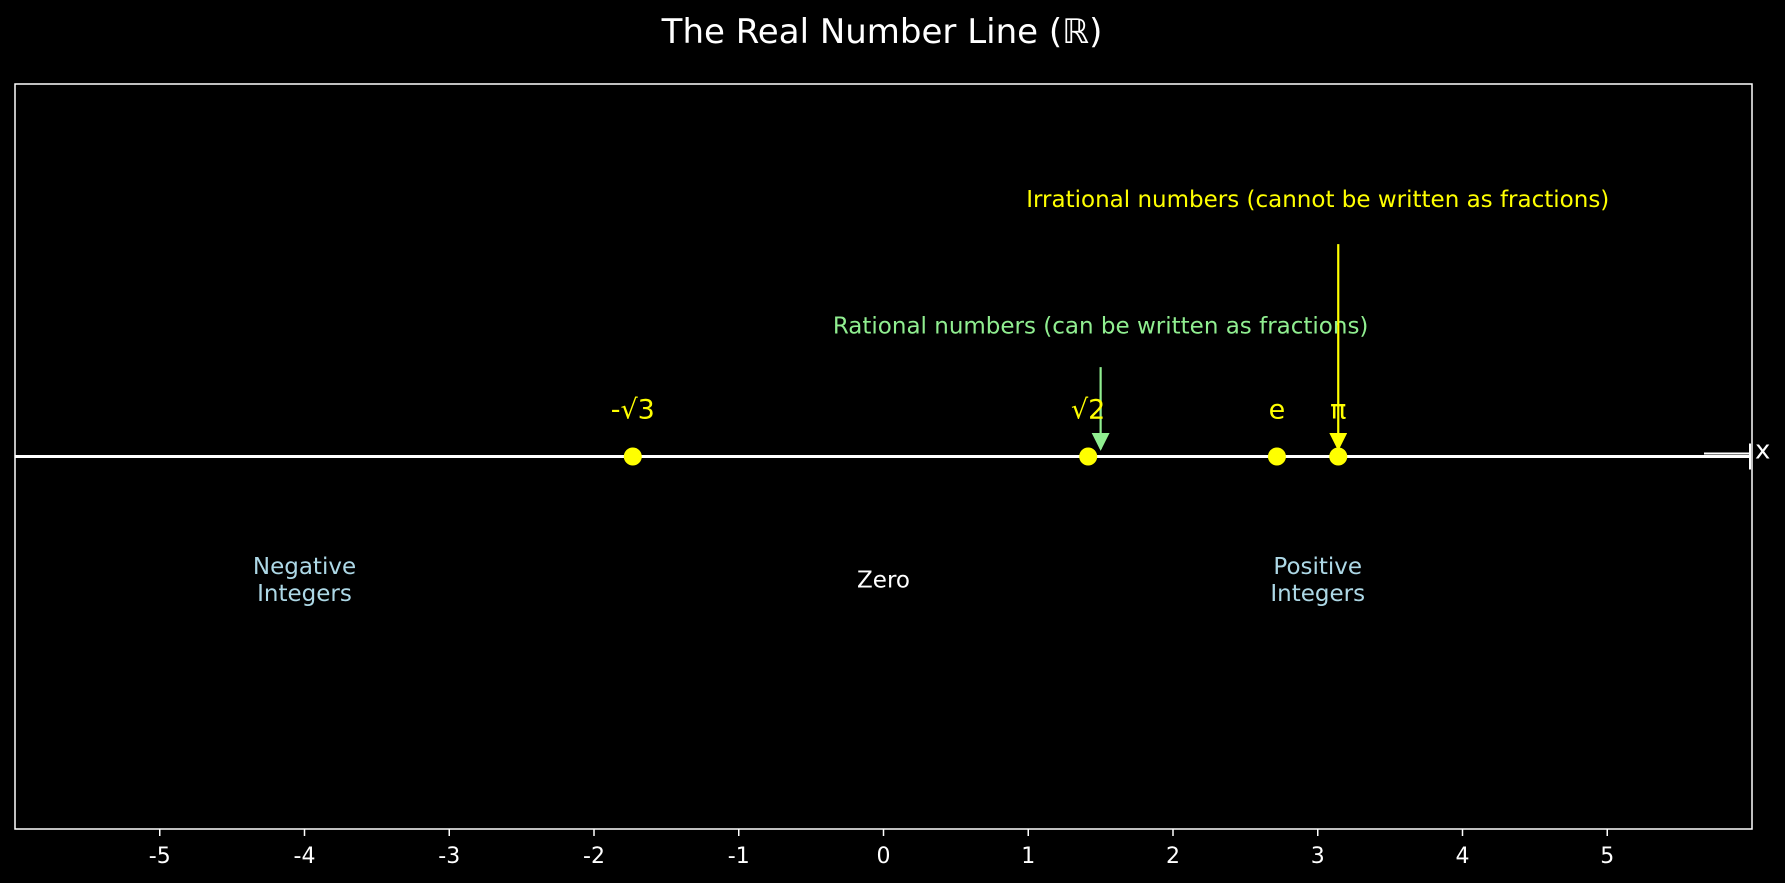 Image resolution: width=1785 pixels, height=883 pixels. What do you see at coordinates (449, 856) in the screenshot?
I see `x-tick-label: -3` at bounding box center [449, 856].